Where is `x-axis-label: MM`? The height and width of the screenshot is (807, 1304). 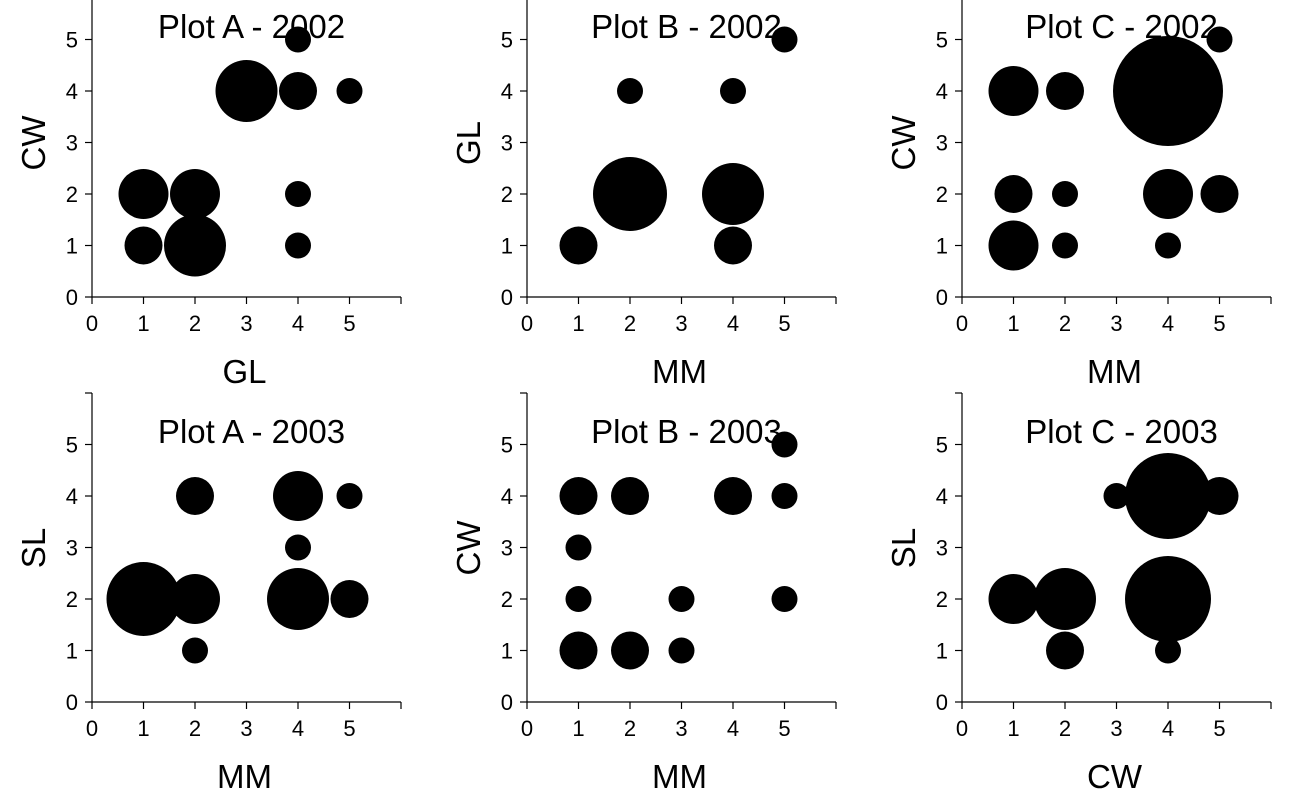 x-axis-label: MM is located at coordinates (679, 776).